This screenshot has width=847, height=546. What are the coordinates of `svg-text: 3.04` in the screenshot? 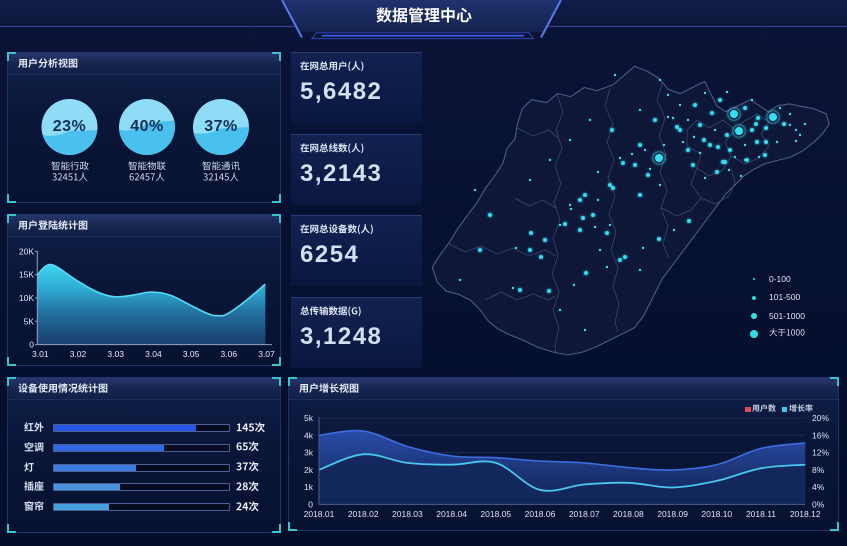 It's located at (153, 354).